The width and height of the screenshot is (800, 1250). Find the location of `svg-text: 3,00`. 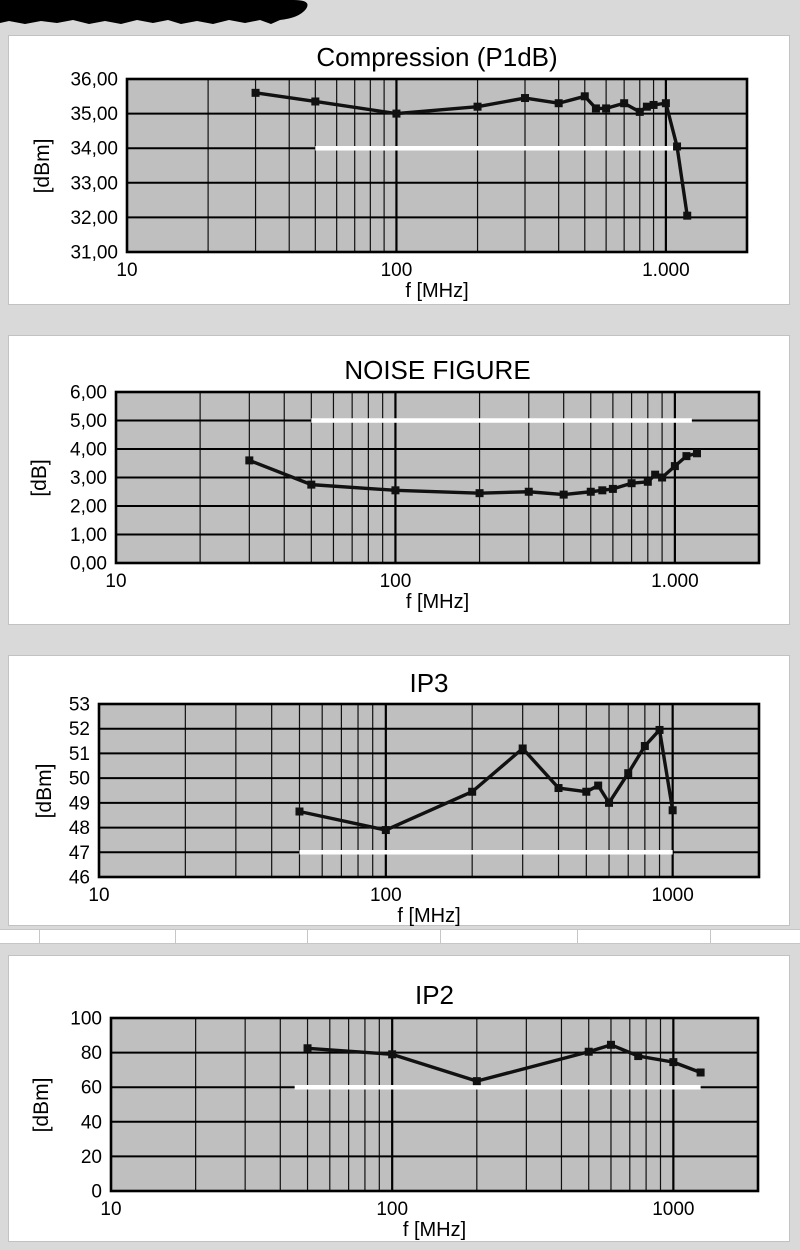

svg-text: 3,00 is located at coordinates (88, 478).